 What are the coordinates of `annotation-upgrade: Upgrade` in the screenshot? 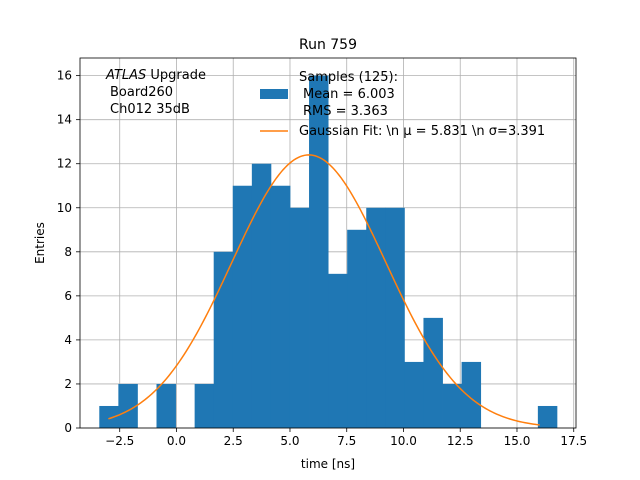 It's located at (176, 75).